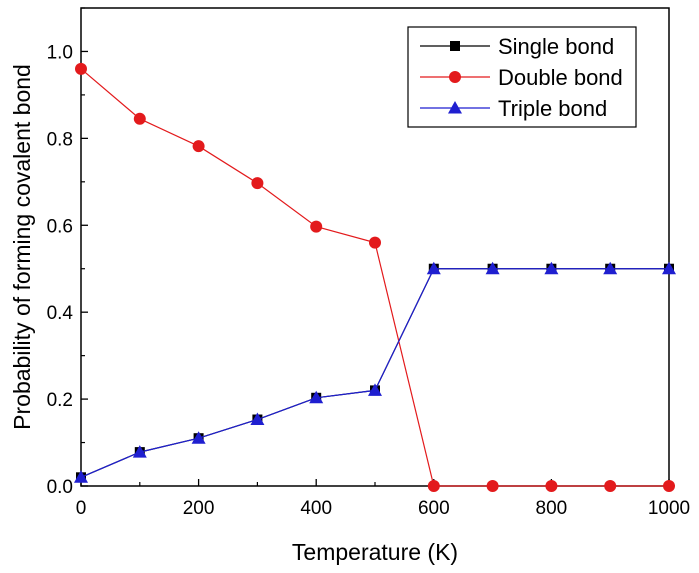 The image size is (699, 573). What do you see at coordinates (560, 77) in the screenshot?
I see `legend-label: Double bond` at bounding box center [560, 77].